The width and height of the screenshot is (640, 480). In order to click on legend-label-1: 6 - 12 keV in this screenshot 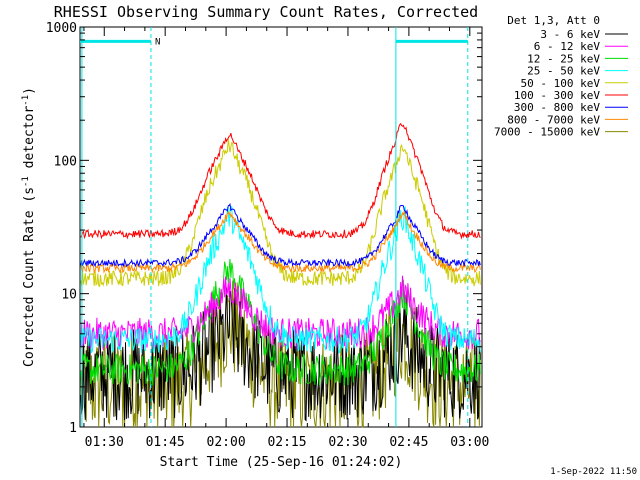, I will do `click(567, 46)`.